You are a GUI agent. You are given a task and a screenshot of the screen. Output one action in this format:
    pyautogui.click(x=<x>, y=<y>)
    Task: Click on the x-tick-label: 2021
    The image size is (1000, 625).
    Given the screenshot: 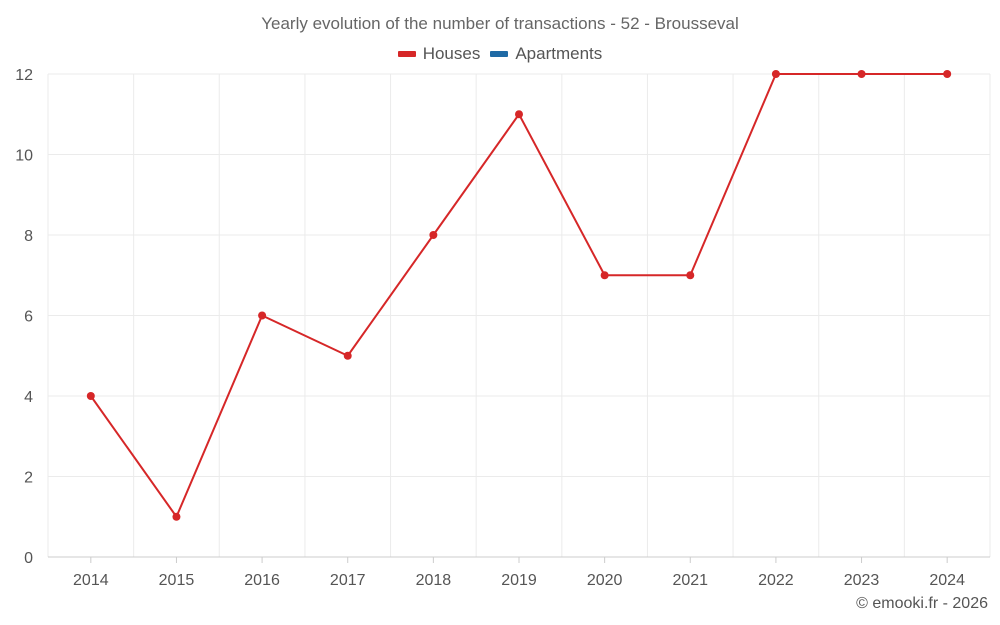 What is the action you would take?
    pyautogui.click(x=690, y=580)
    